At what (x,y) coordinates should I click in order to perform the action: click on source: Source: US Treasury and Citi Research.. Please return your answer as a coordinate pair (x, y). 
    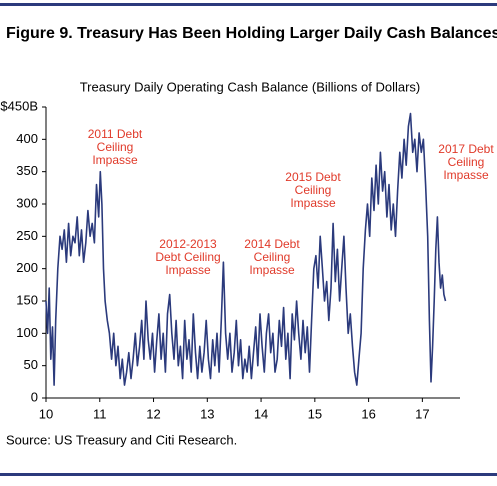
    Looking at the image, I should click on (121, 439).